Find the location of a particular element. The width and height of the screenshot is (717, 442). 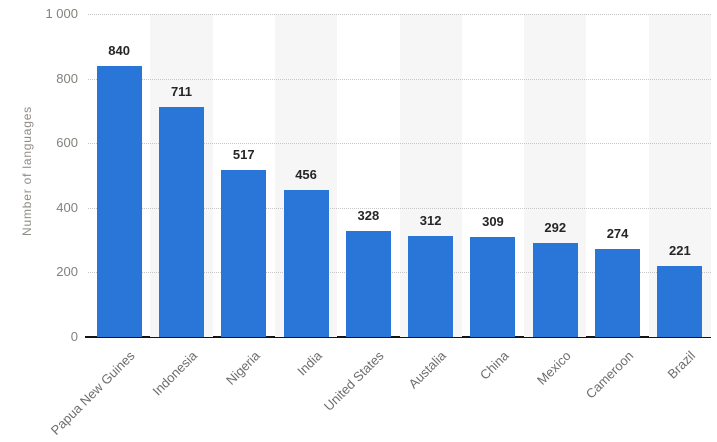

bar-value-papua-new-guines: 840 is located at coordinates (119, 50).